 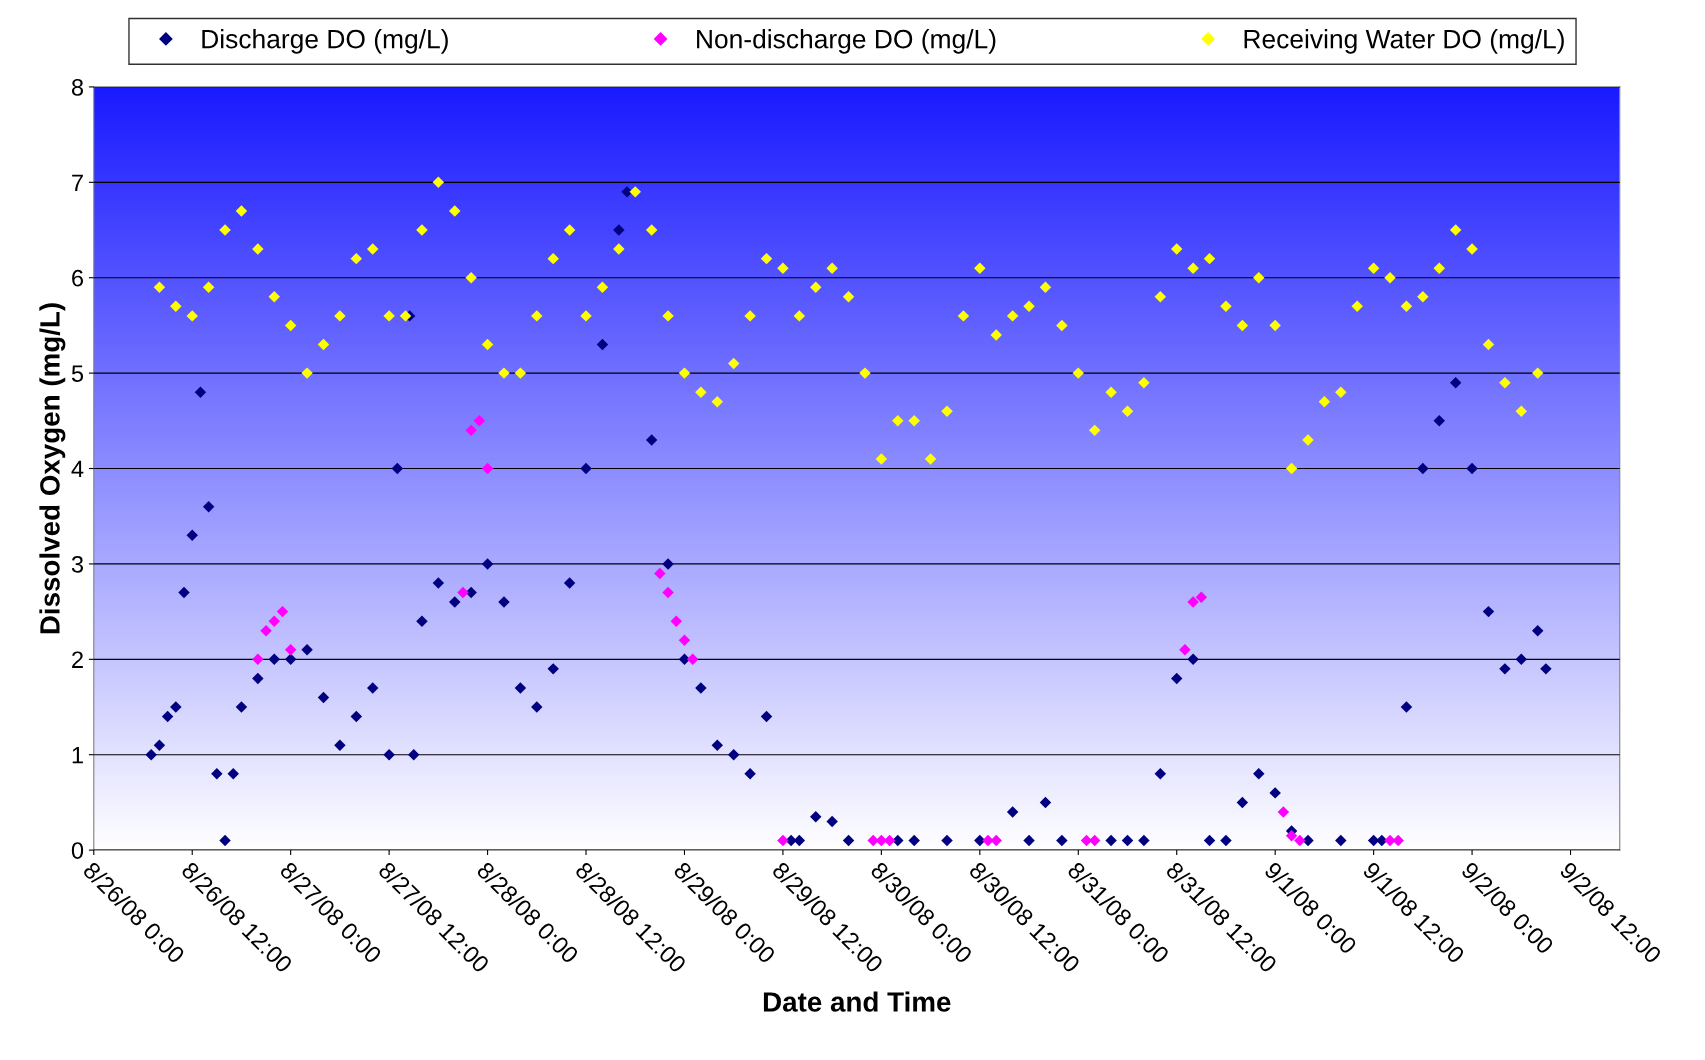 What do you see at coordinates (325, 41) in the screenshot?
I see `legend-label: Discharge DO (mg/L)` at bounding box center [325, 41].